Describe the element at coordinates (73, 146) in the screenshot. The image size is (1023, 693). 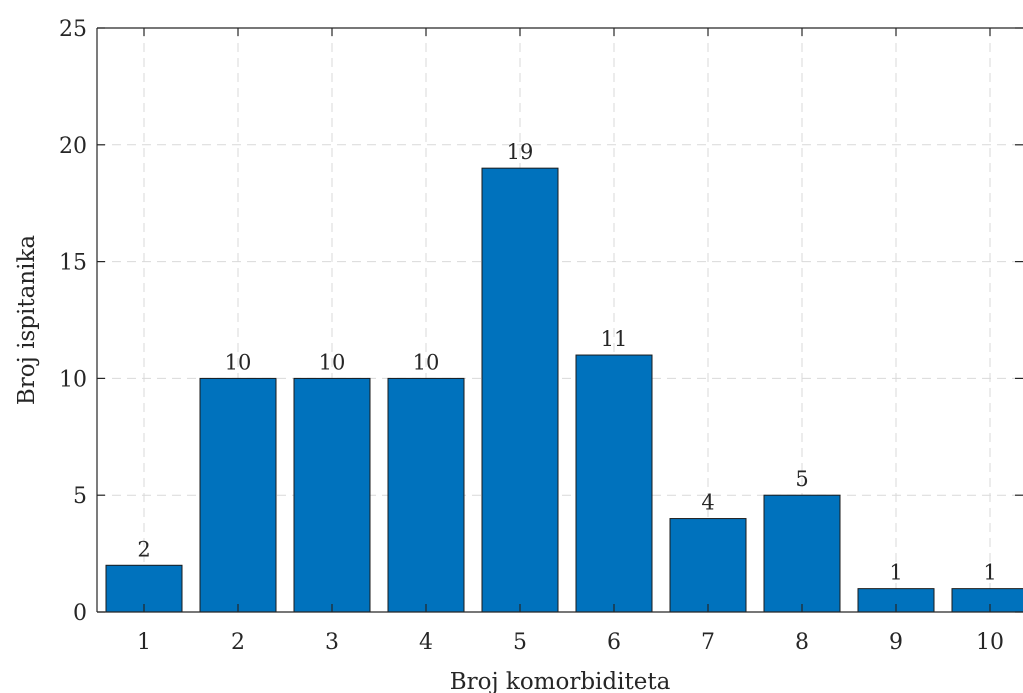
I see `y-tick-label: 20` at that location.